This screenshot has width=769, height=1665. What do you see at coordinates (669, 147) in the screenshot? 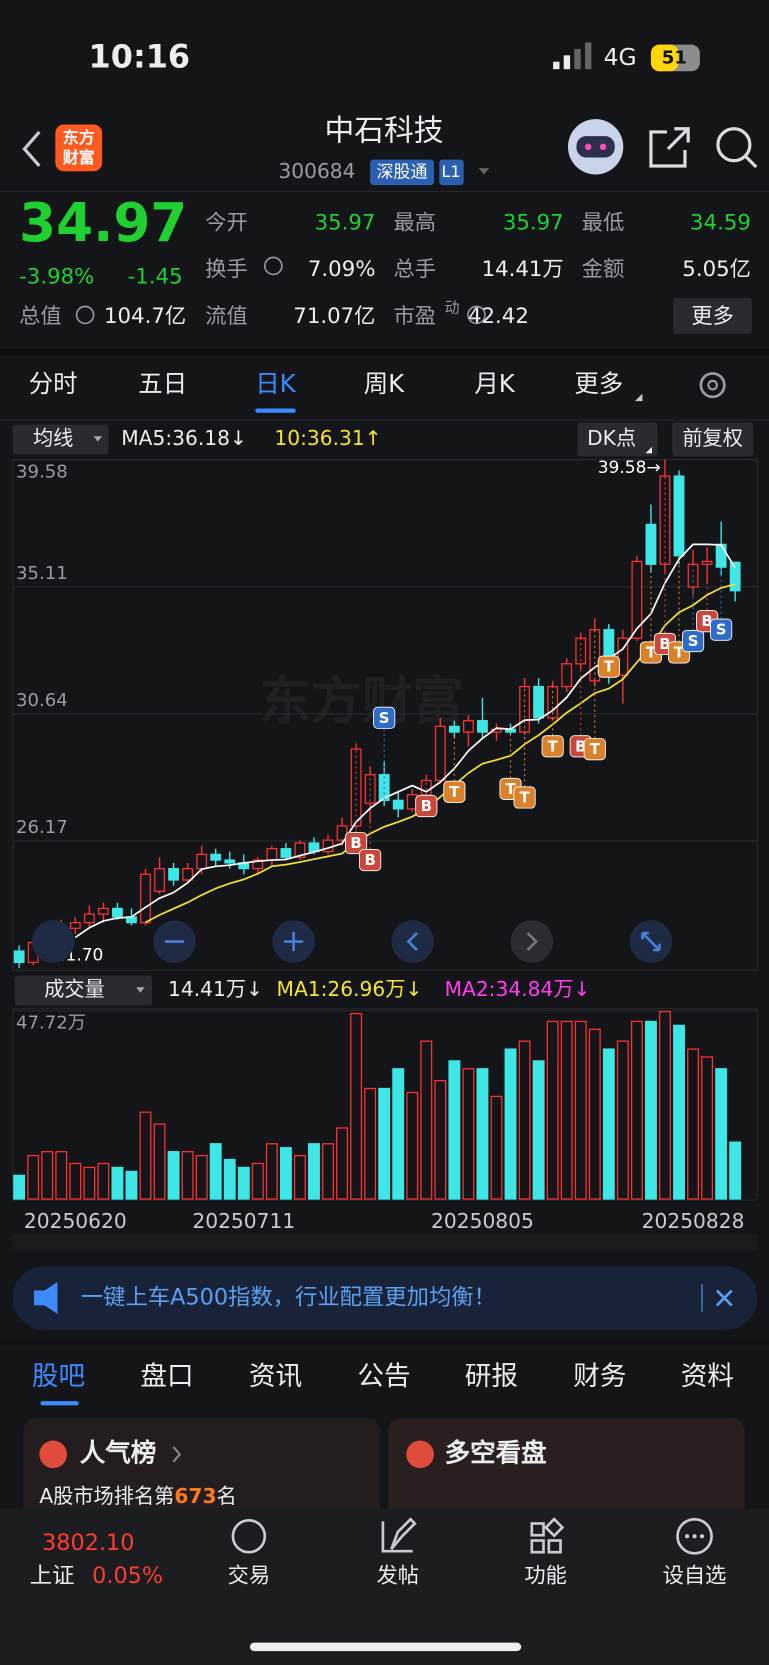
I see `share-button` at bounding box center [669, 147].